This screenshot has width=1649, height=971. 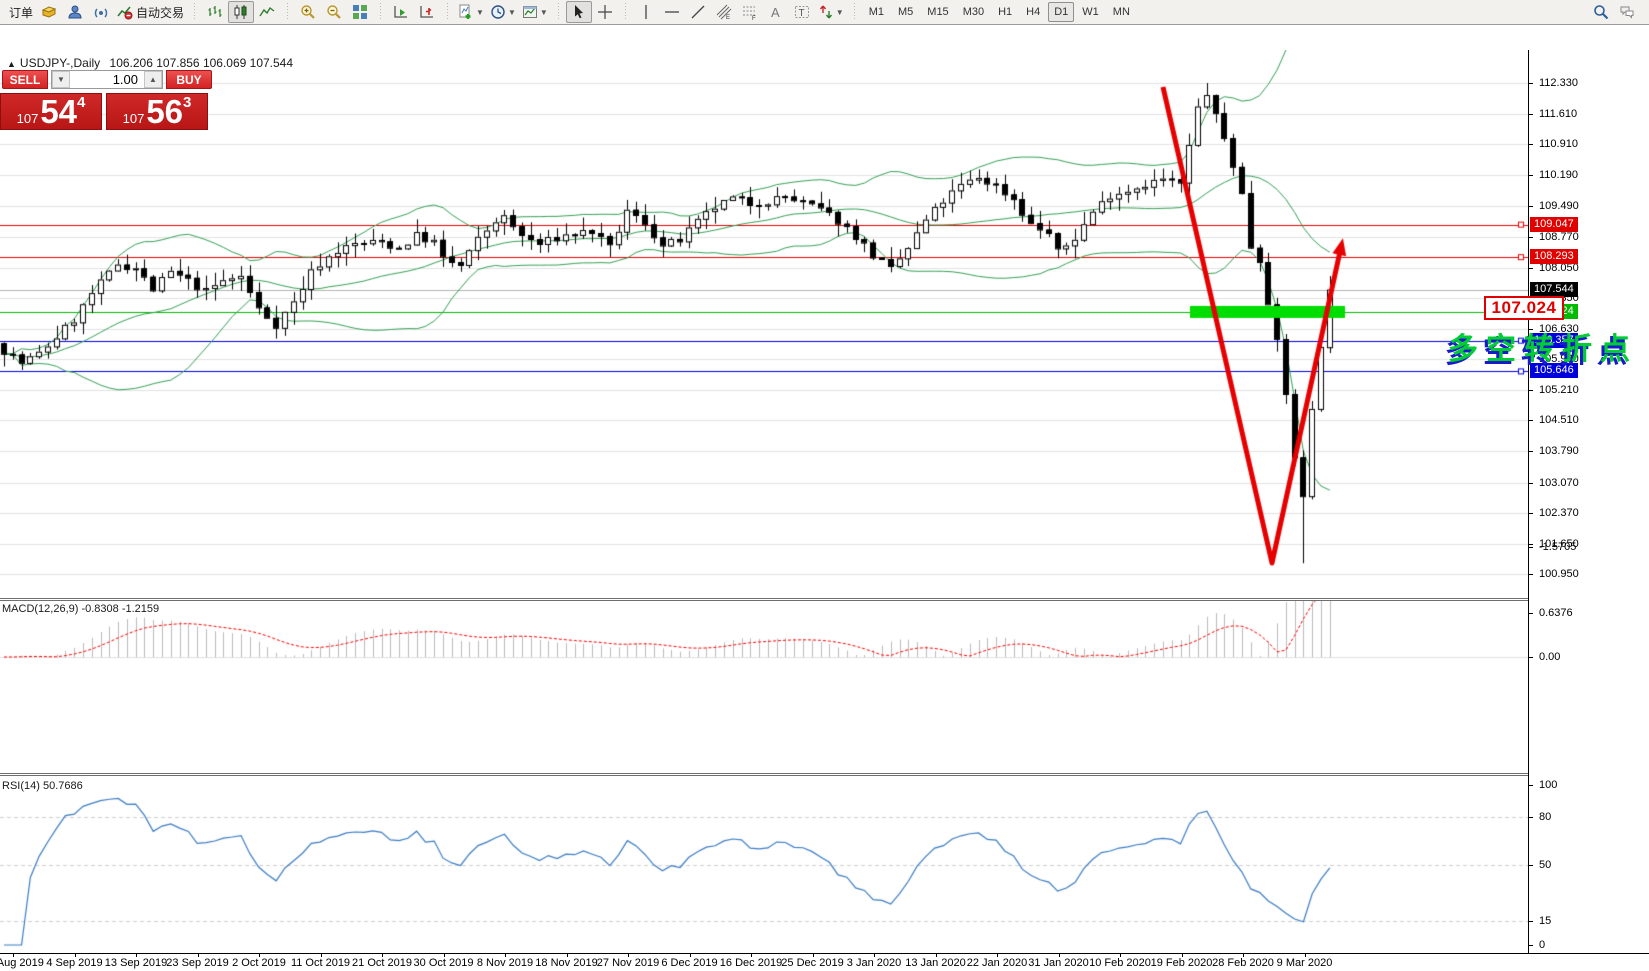 I want to click on vertical-line-button, so click(x=646, y=12).